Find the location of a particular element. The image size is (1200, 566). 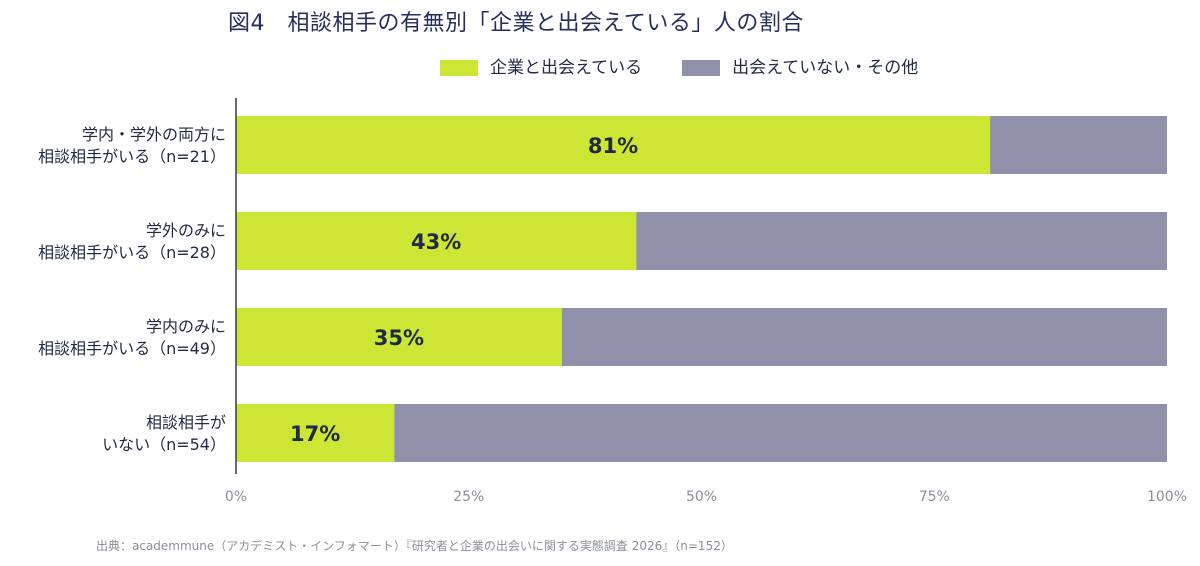

category-label-4-line-1: 相談相手が is located at coordinates (186, 422).